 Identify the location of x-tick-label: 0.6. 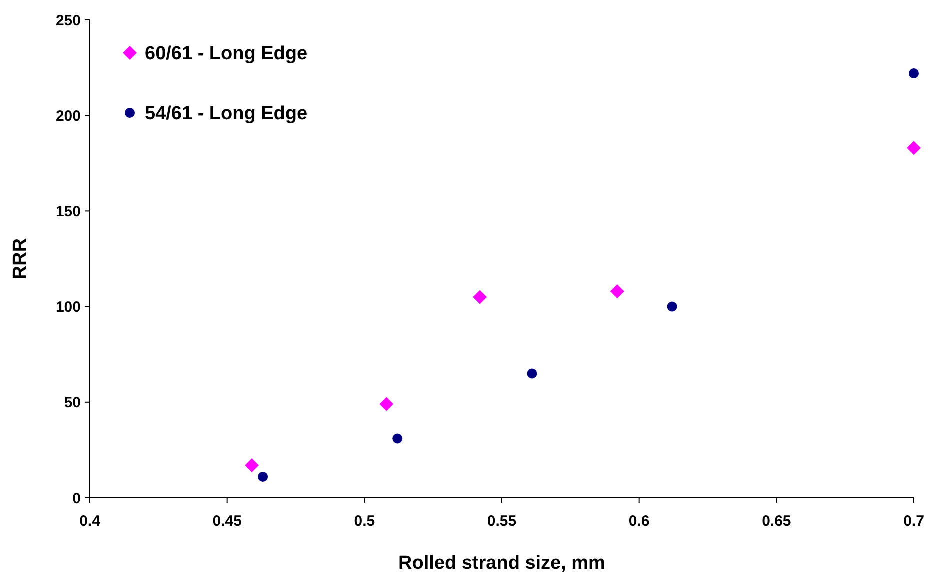
(639, 521).